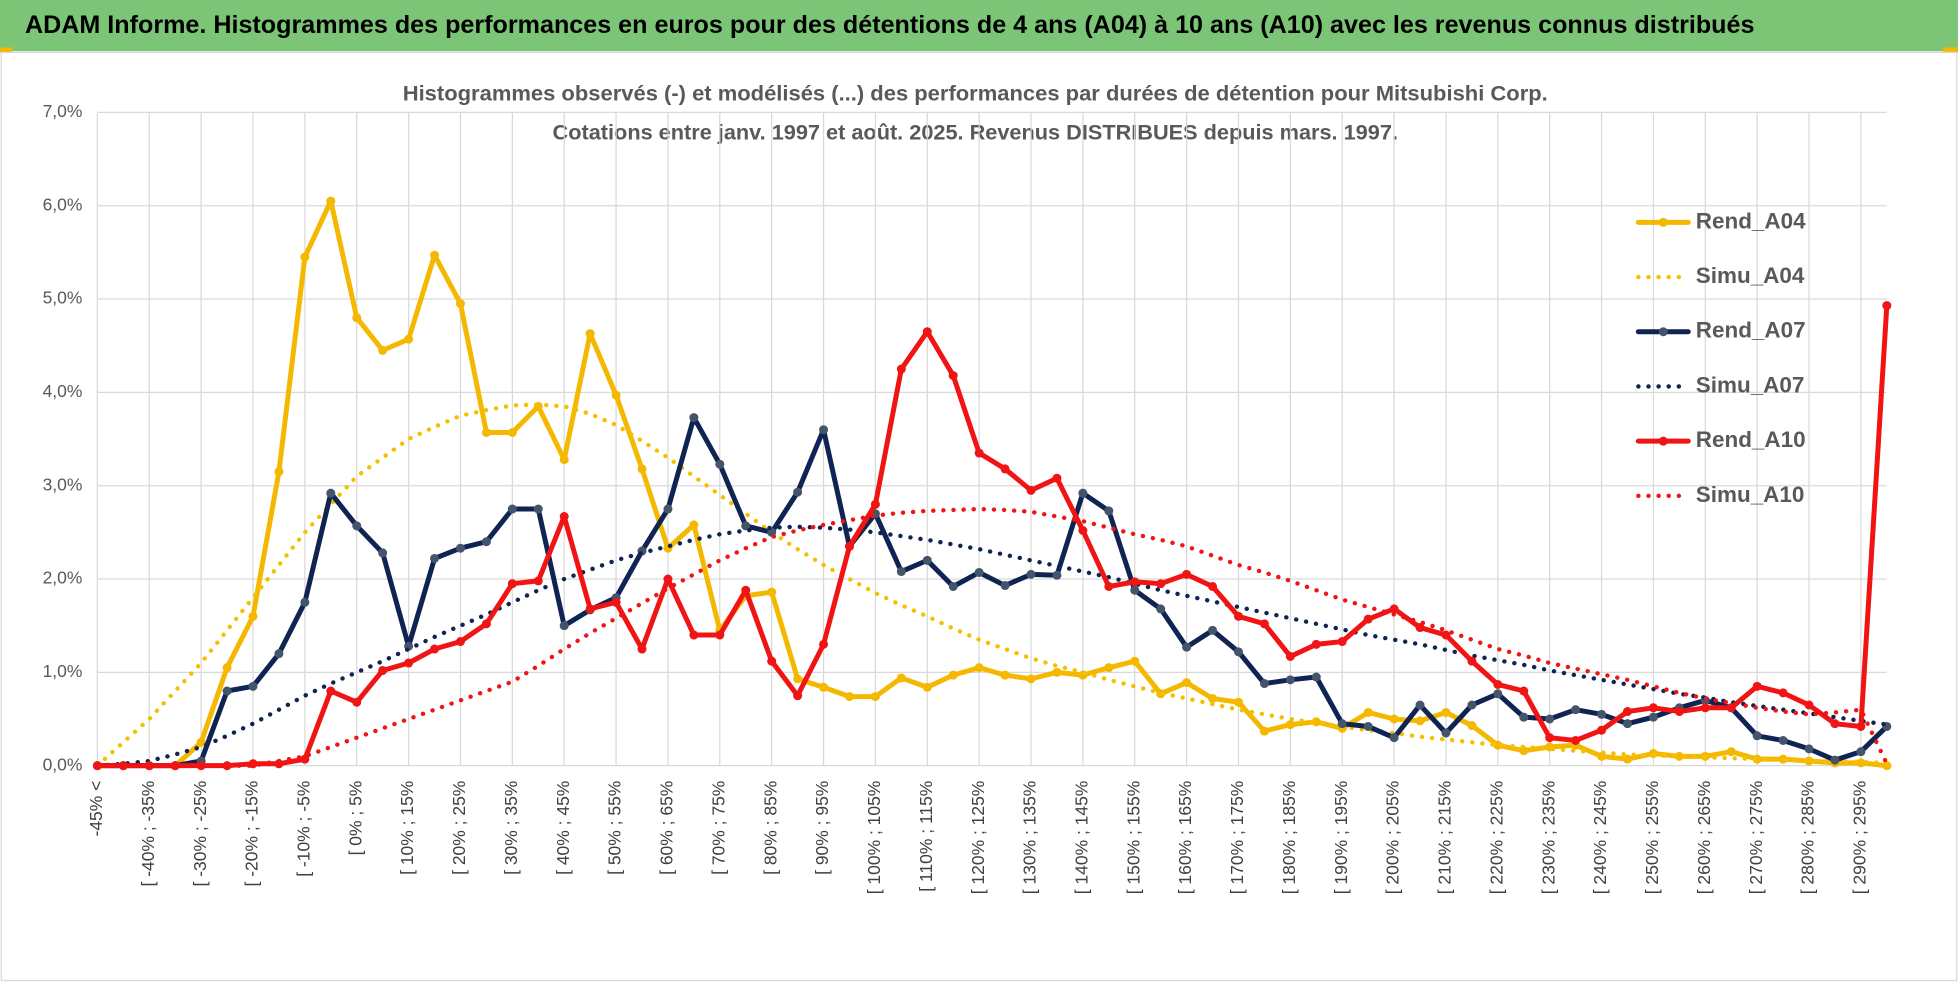  What do you see at coordinates (303, 829) in the screenshot?
I see `x-tick-label: [ -10% ; -5%` at bounding box center [303, 829].